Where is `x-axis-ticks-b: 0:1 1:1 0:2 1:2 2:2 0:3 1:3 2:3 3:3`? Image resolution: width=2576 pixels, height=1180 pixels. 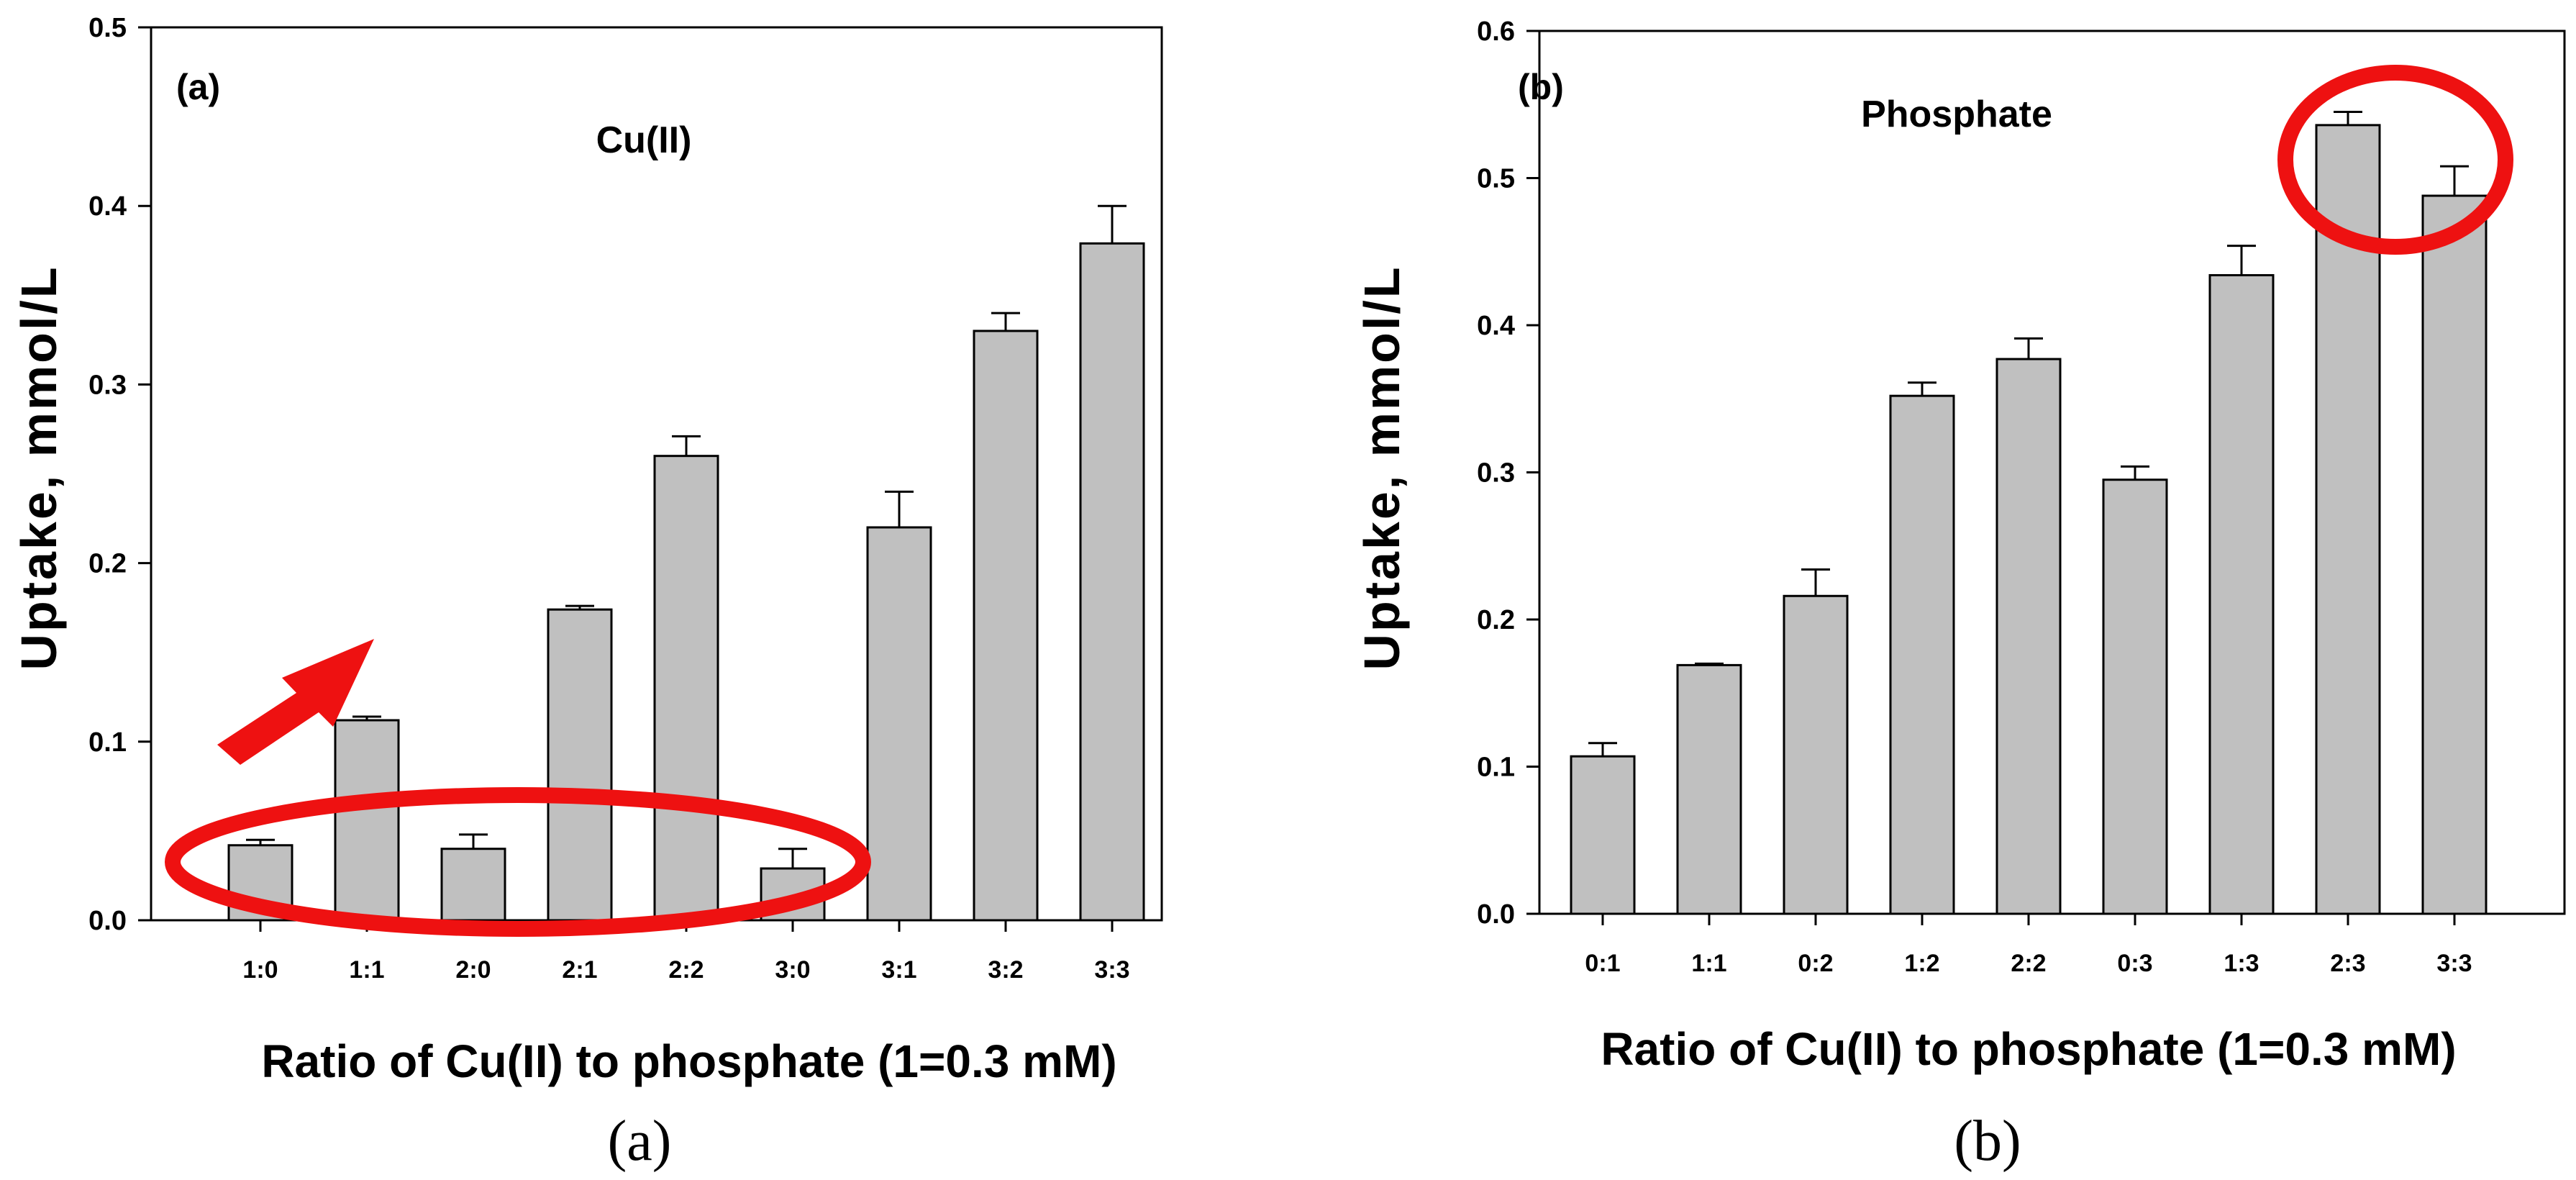
x-axis-ticks-b: 0:1 1:1 0:2 1:2 2:2 0:3 1:3 2:3 3:3 is located at coordinates (2028, 945).